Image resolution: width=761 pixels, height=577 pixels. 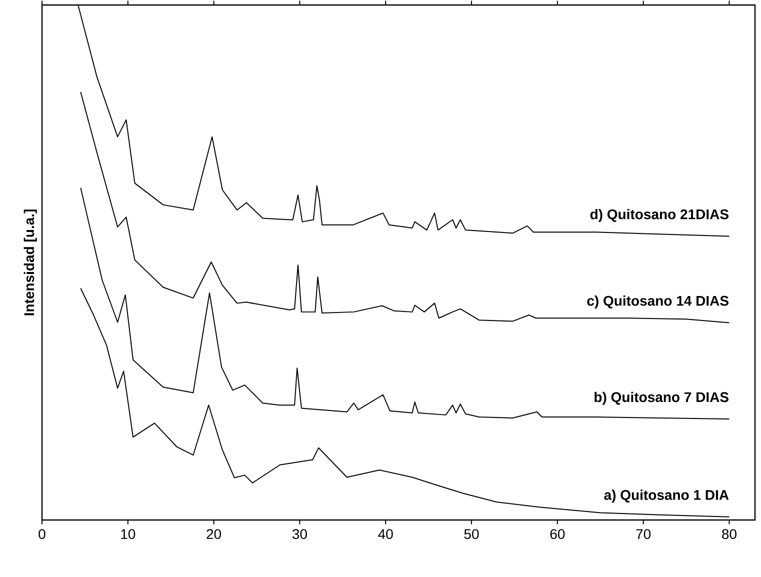 I want to click on x-tick-label: 70, so click(x=643, y=534).